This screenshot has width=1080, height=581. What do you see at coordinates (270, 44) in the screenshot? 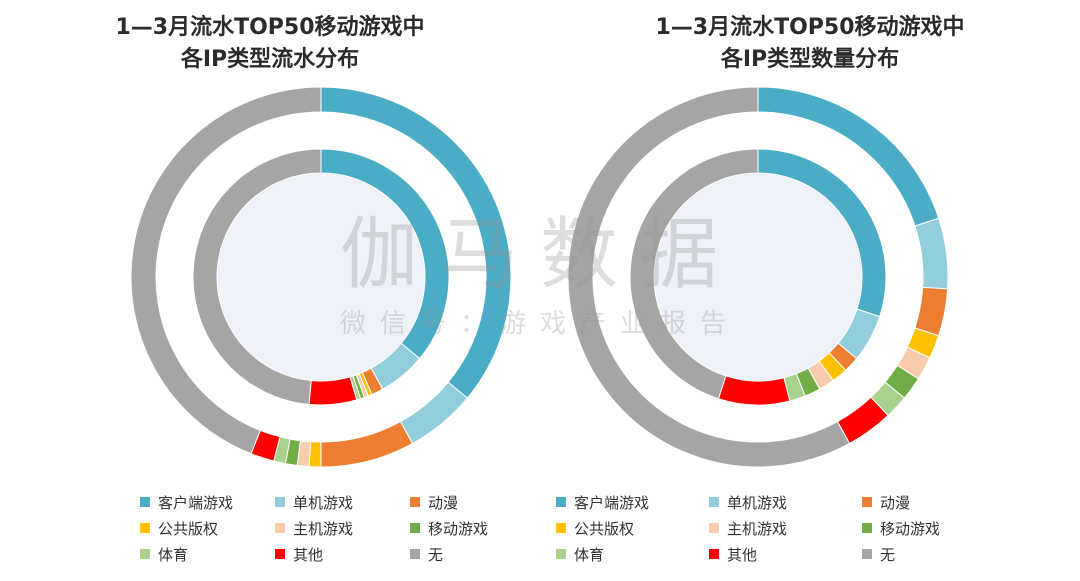
I see `chart-title: 1—3月流水TOP50移动游戏中 各IP类型流水分布` at bounding box center [270, 44].